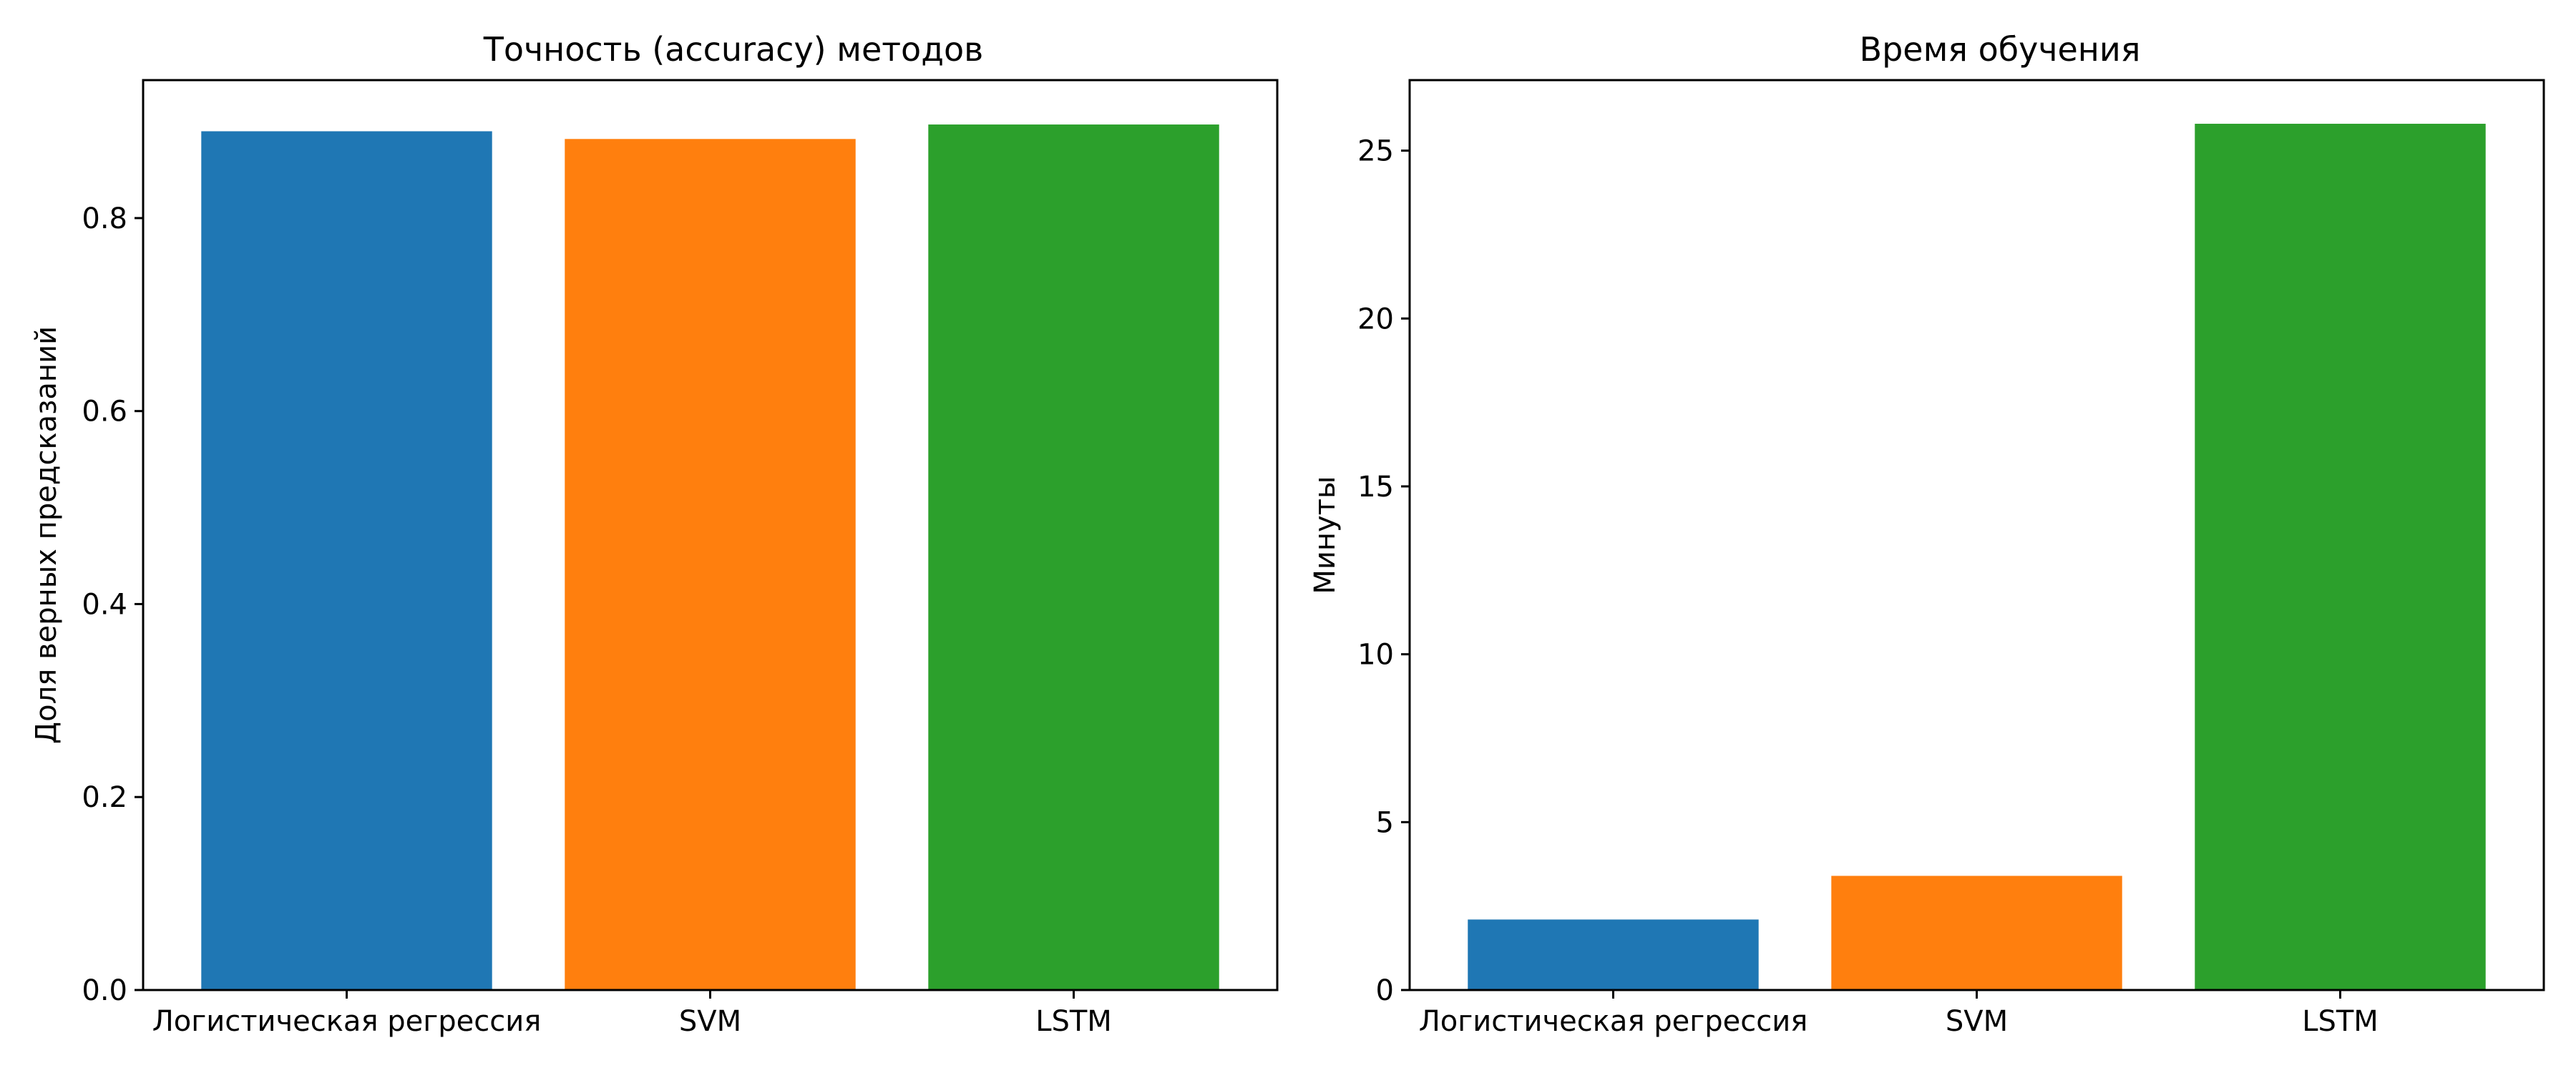 The image size is (2576, 1073). Describe the element at coordinates (733, 49) in the screenshot. I see `accuracy-chart-title: Точность (accuracy) методов` at that location.